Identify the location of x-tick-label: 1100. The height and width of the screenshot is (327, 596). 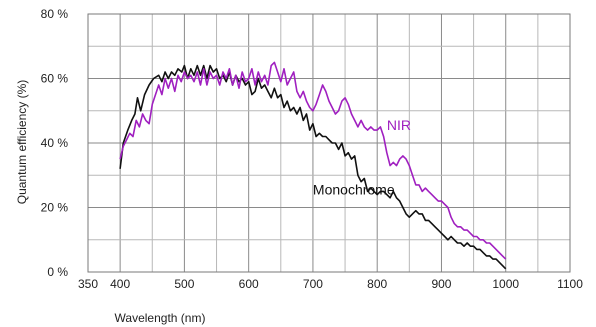
(570, 284).